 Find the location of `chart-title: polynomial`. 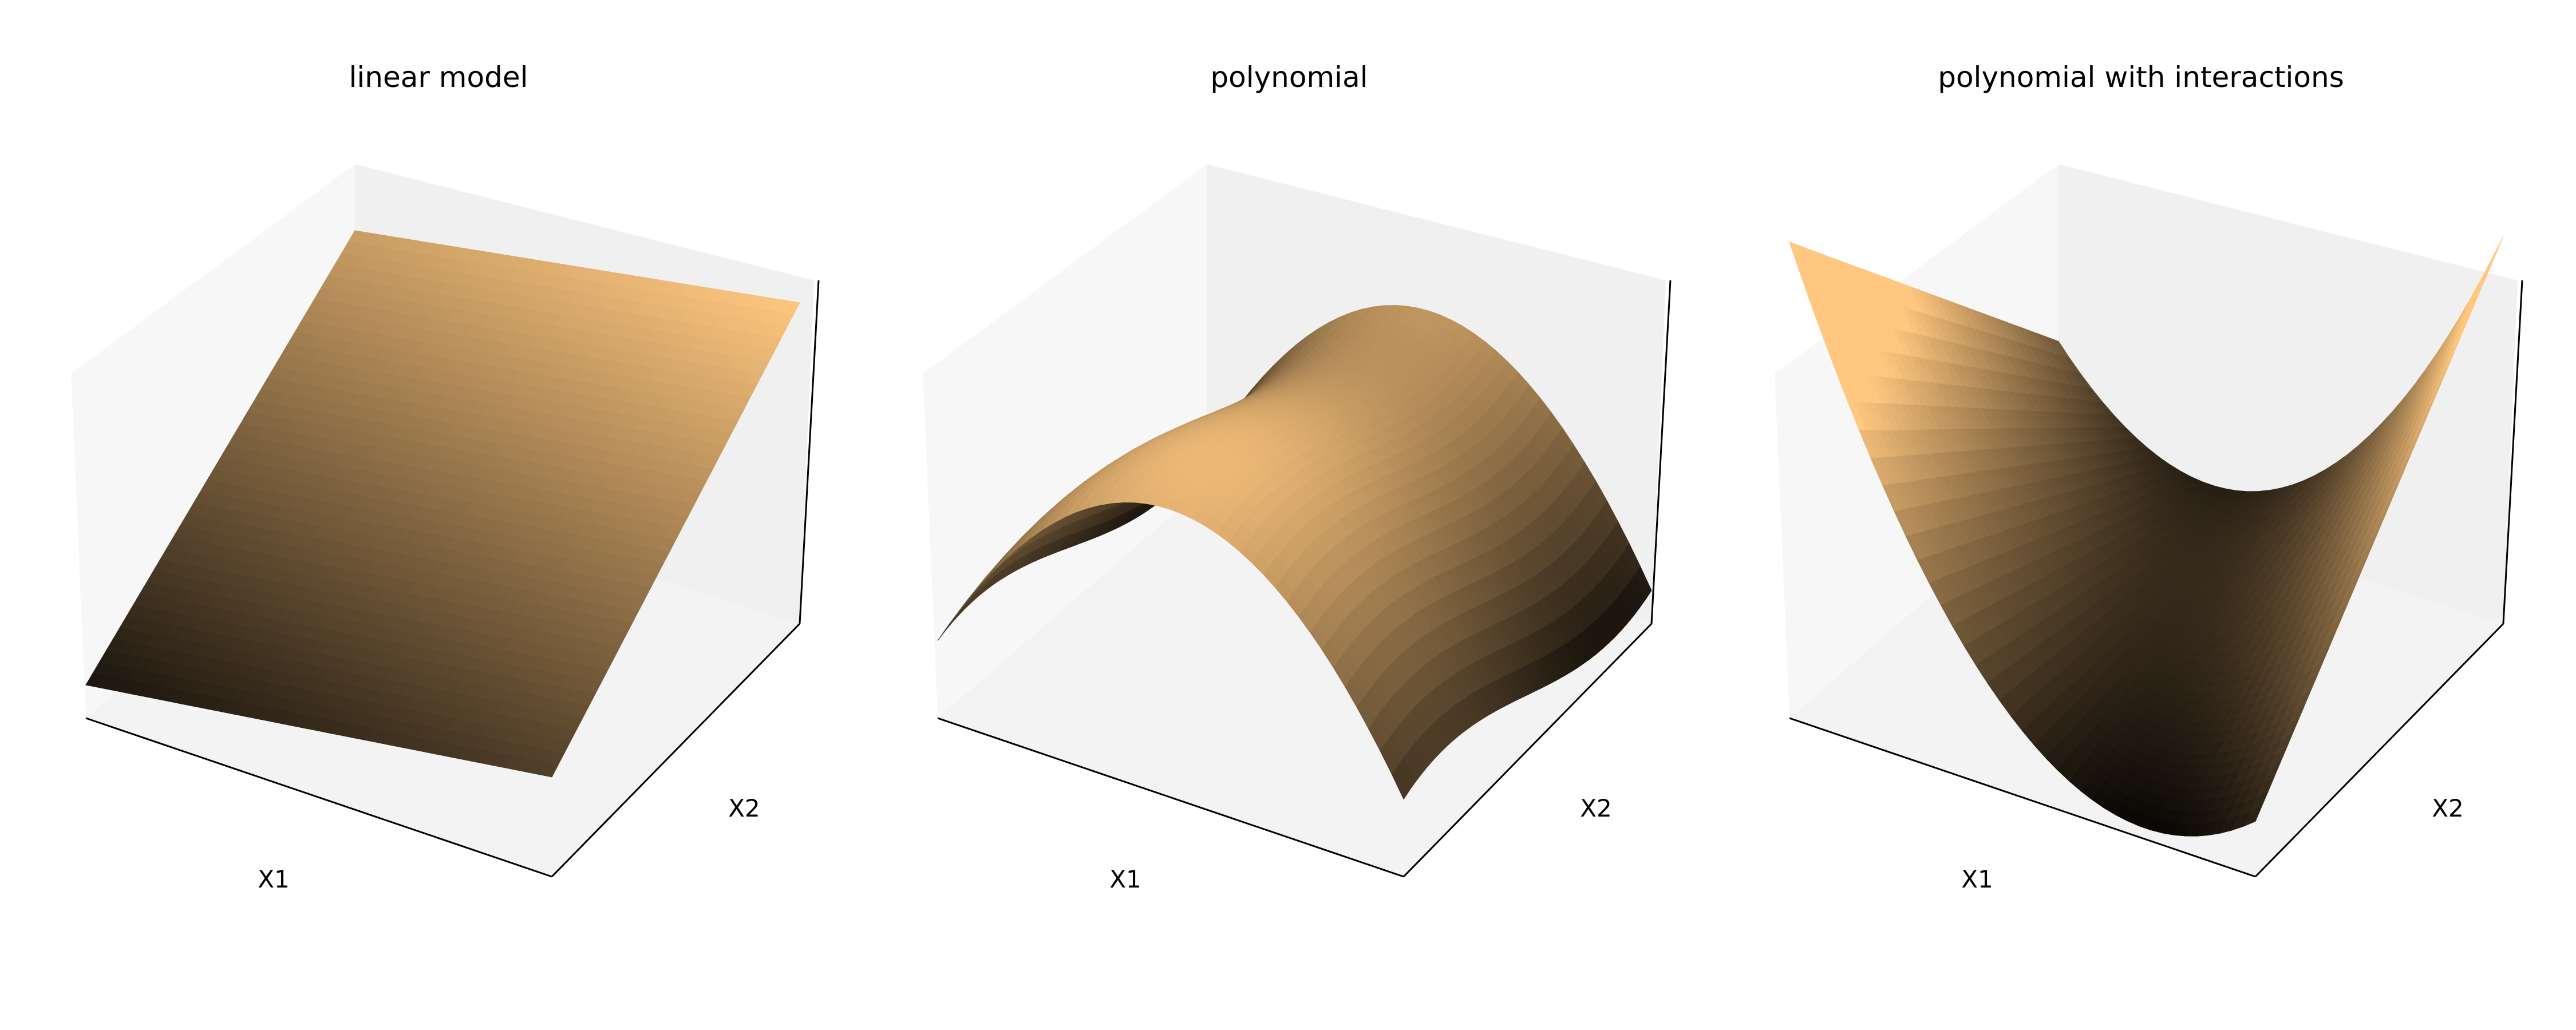

chart-title: polynomial is located at coordinates (1289, 77).